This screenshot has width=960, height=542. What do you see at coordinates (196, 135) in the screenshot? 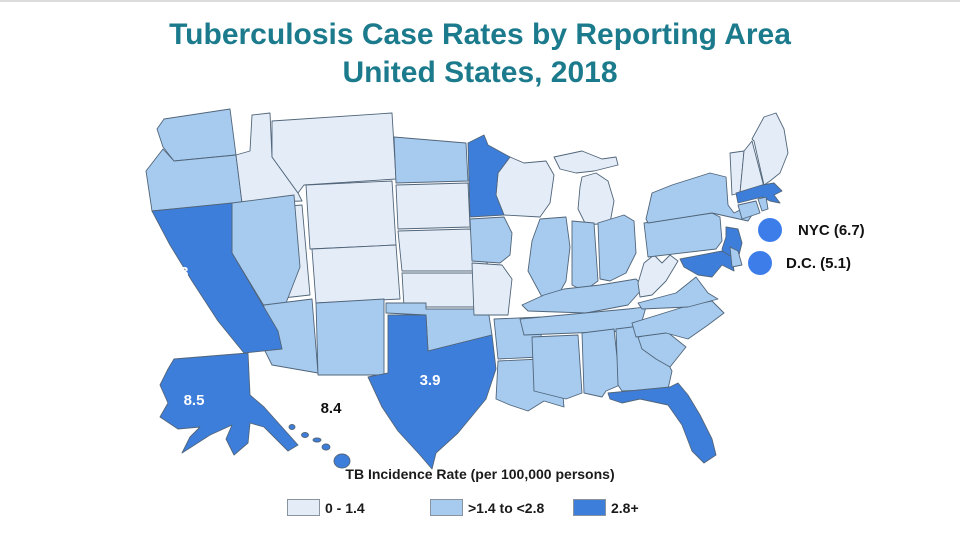
I see `state-WA` at bounding box center [196, 135].